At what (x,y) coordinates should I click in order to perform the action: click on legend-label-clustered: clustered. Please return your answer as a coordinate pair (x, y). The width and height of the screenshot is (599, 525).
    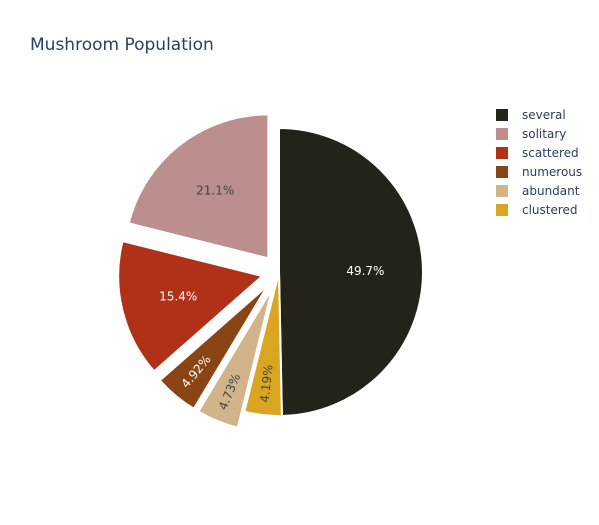
    Looking at the image, I should click on (550, 210).